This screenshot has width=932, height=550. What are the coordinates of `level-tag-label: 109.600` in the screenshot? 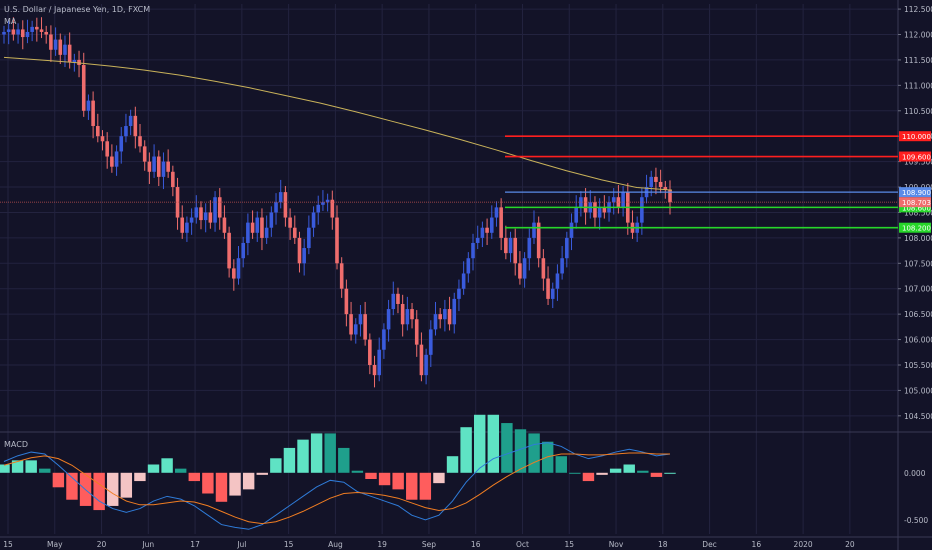 It's located at (916, 158).